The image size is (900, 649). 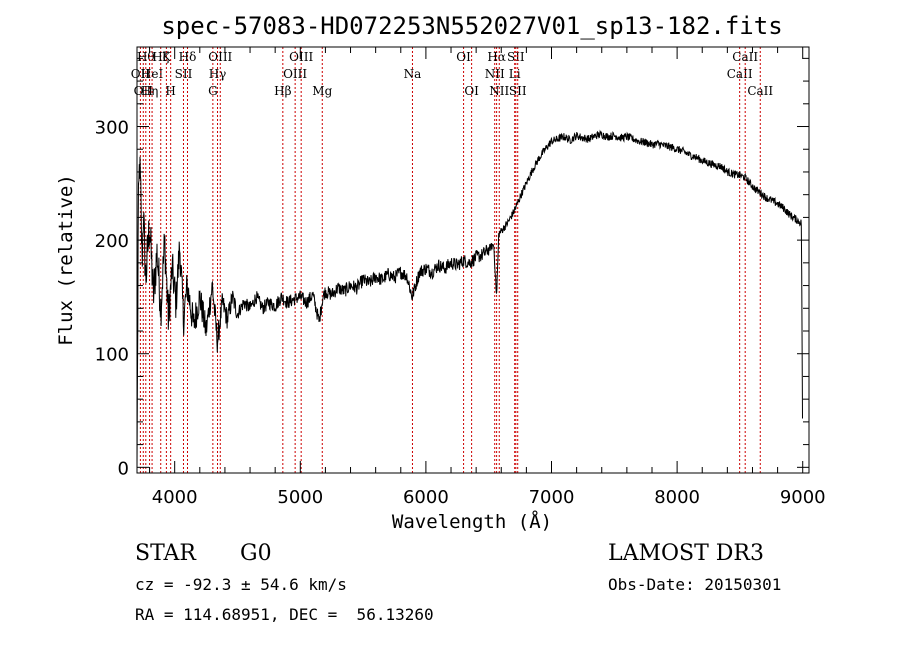 What do you see at coordinates (160, 57) in the screenshot?
I see `line-marker-label: Hζ` at bounding box center [160, 57].